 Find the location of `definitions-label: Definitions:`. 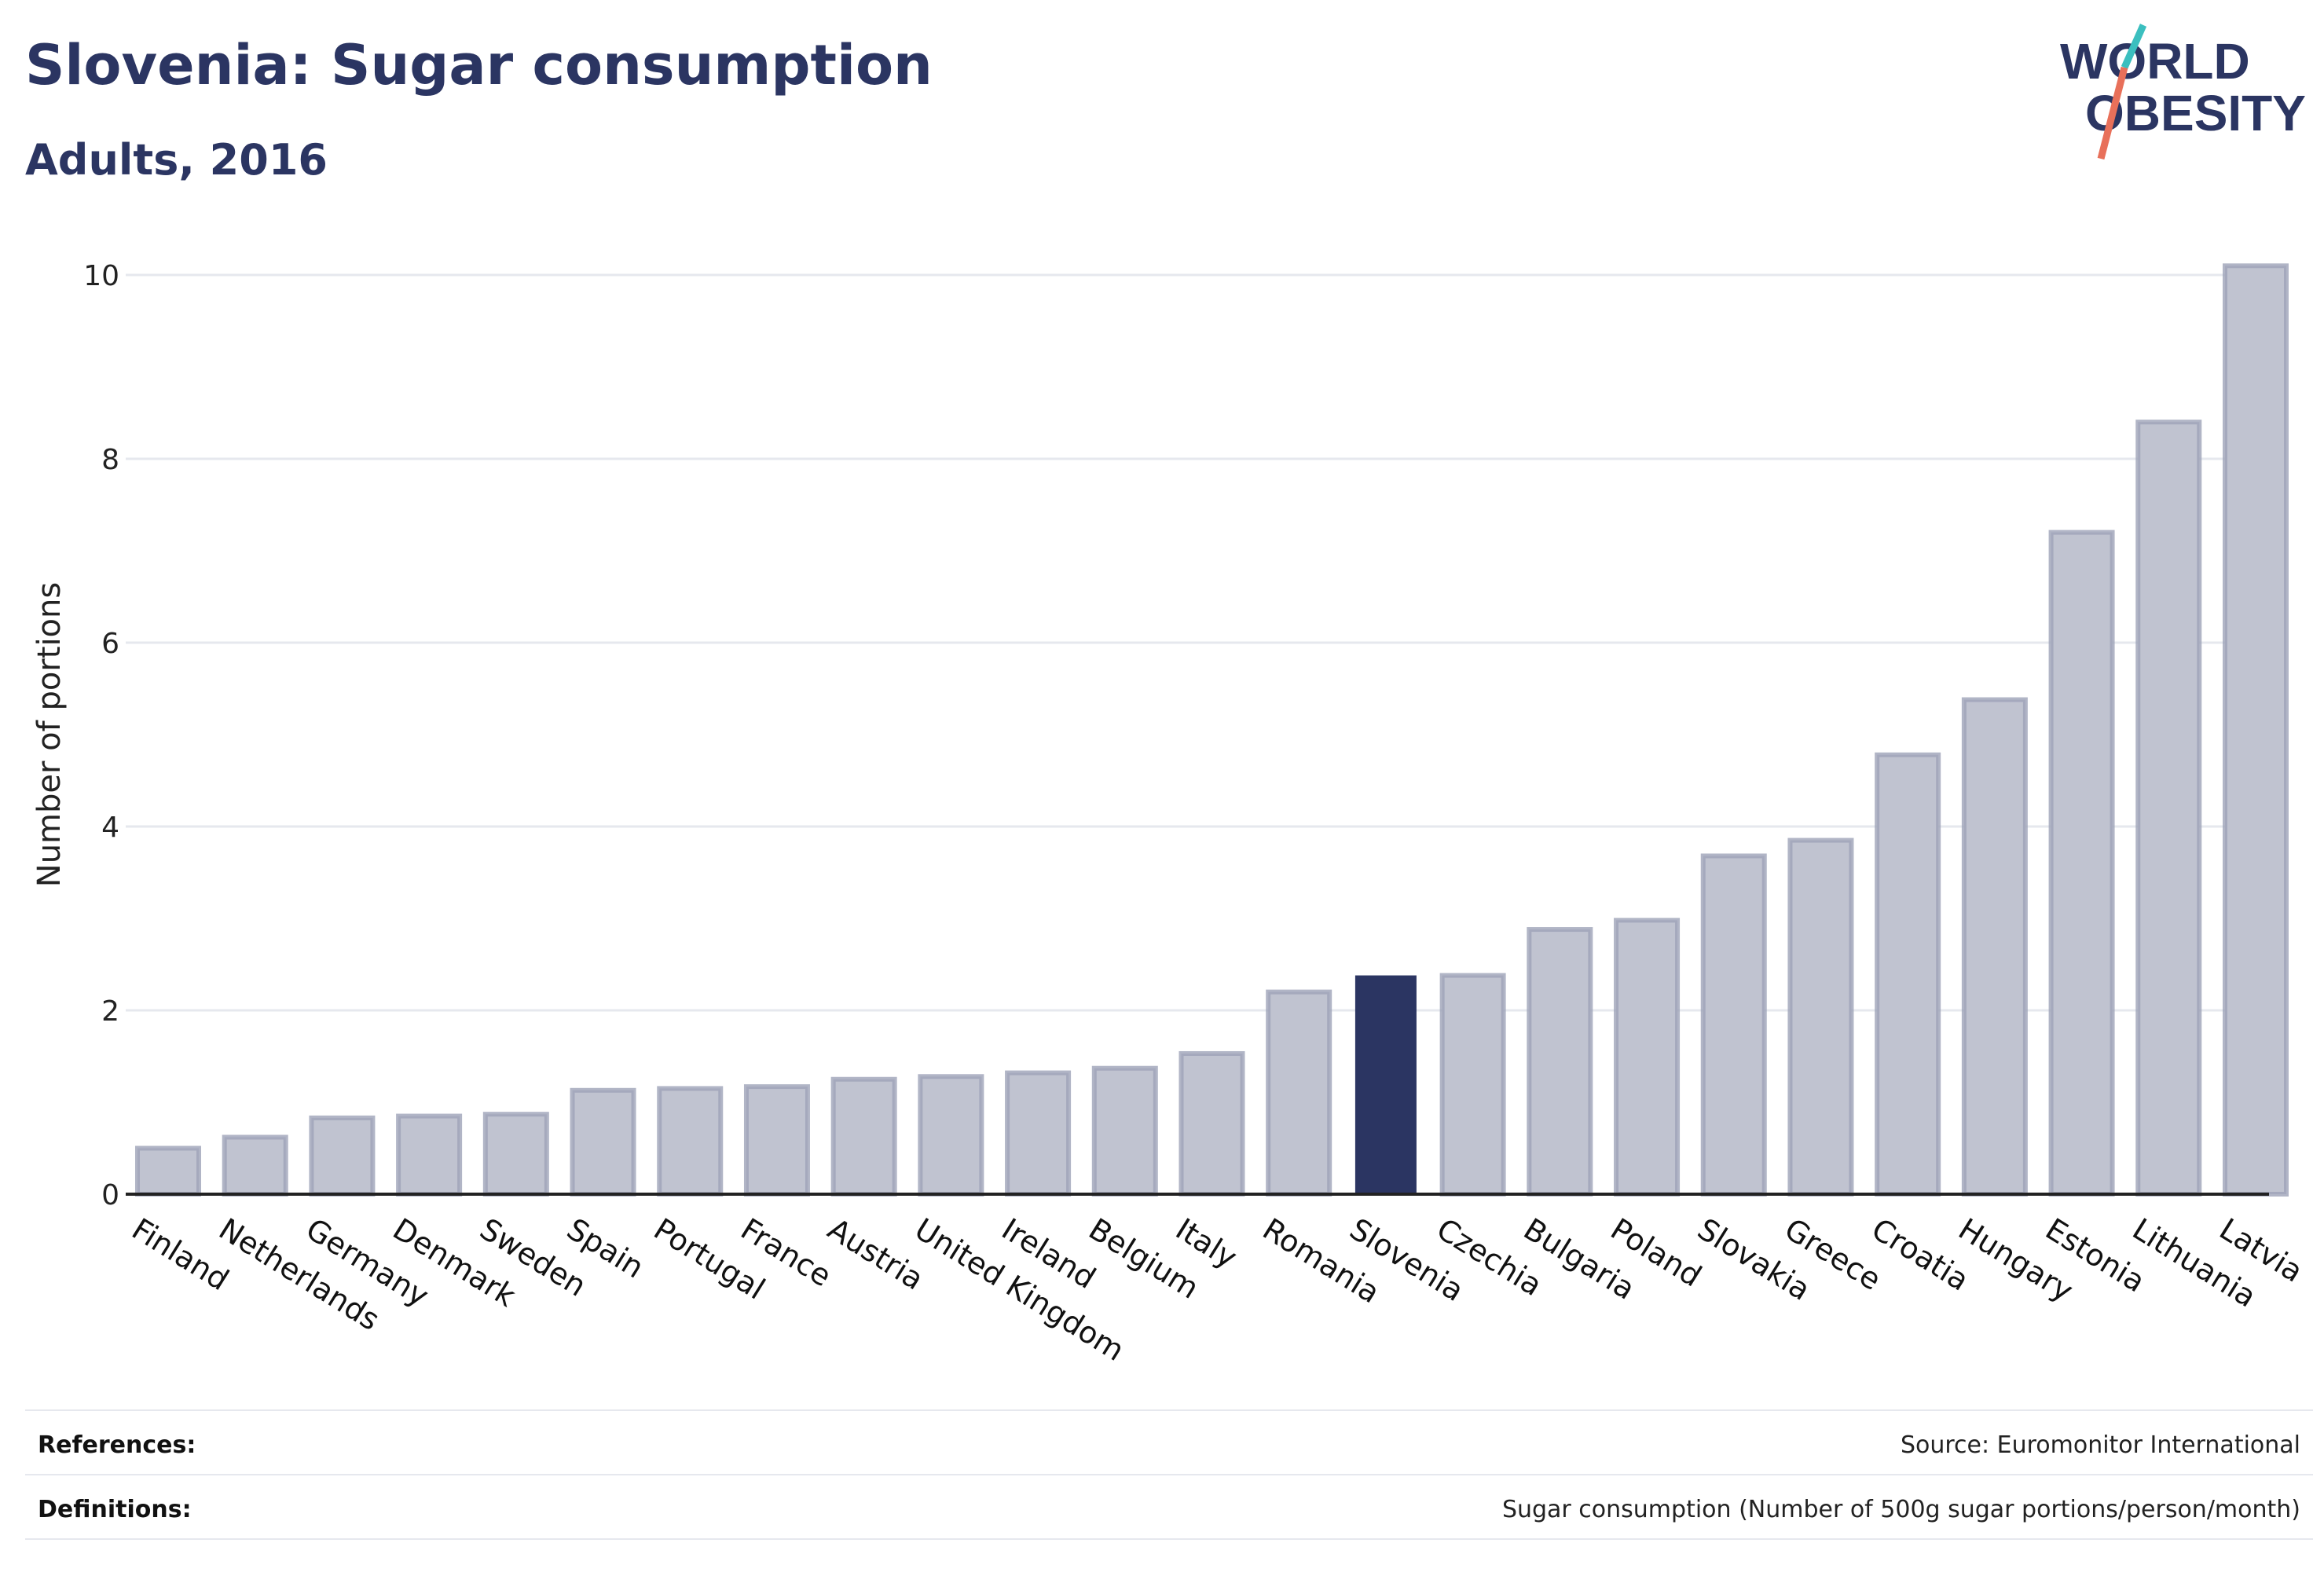

definitions-label: Definitions: is located at coordinates (115, 1509).